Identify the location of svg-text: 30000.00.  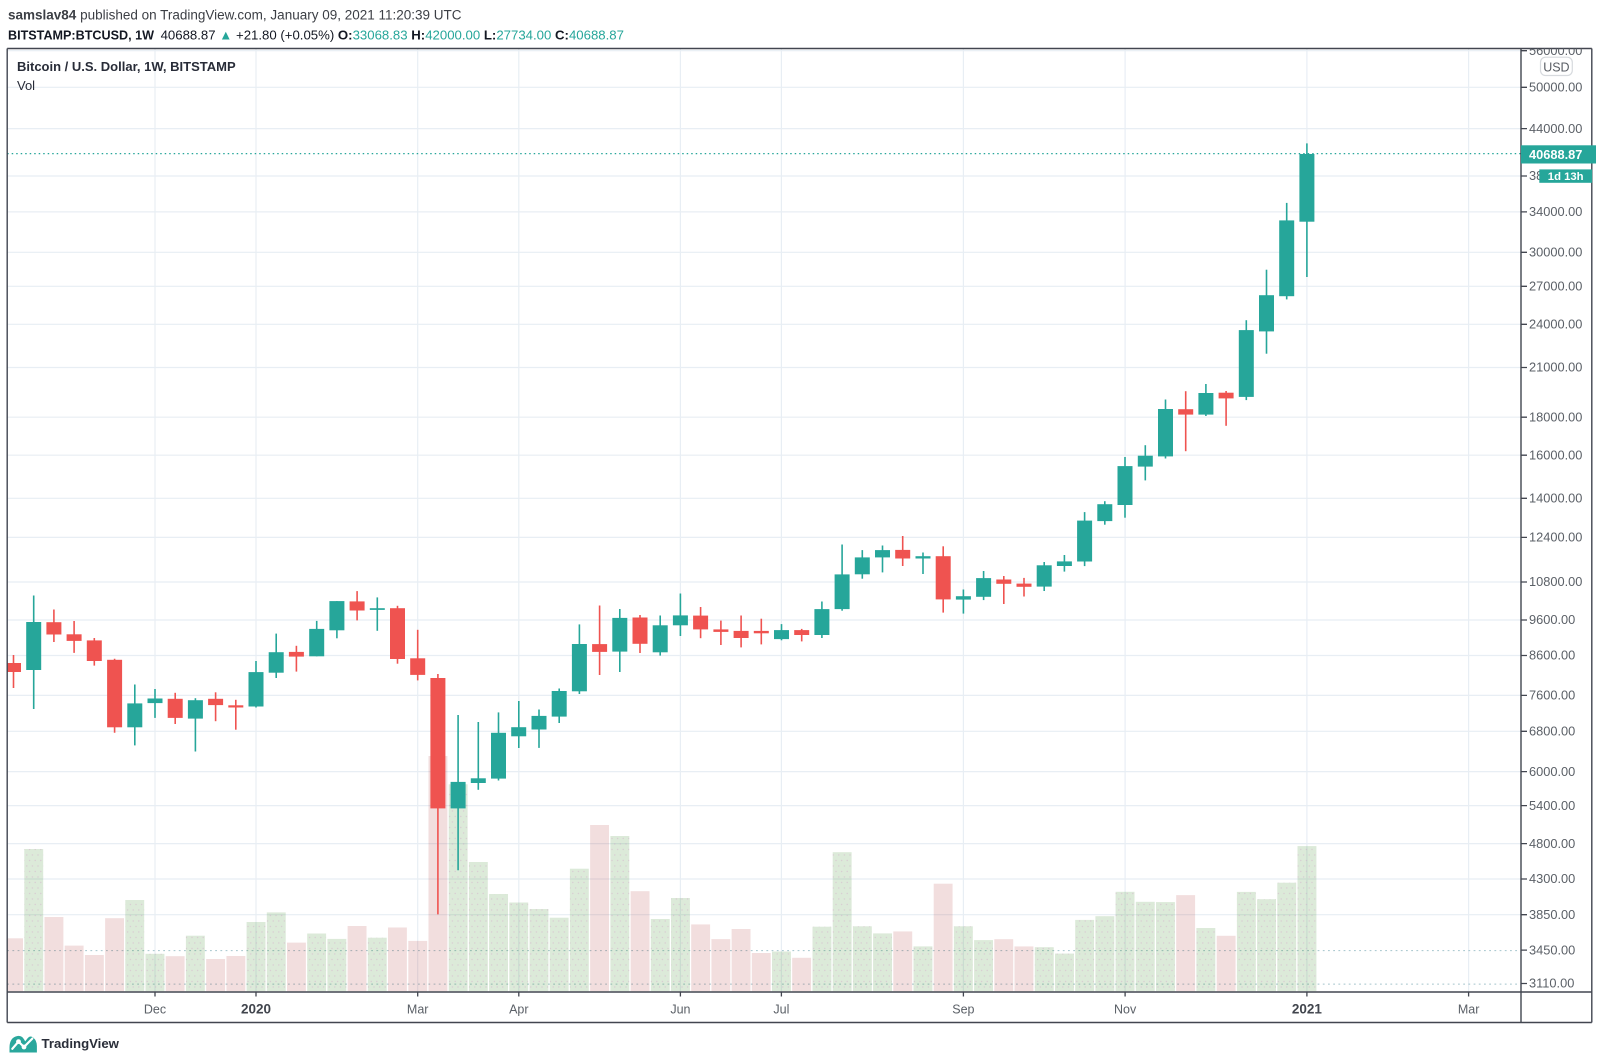
(1555, 252).